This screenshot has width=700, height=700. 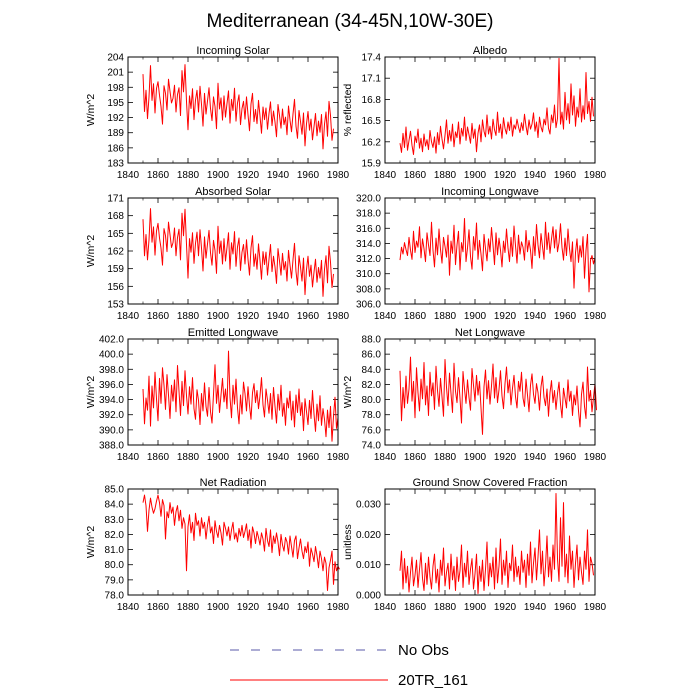 What do you see at coordinates (372, 415) in the screenshot?
I see `y-tick-label: 78.0` at bounding box center [372, 415].